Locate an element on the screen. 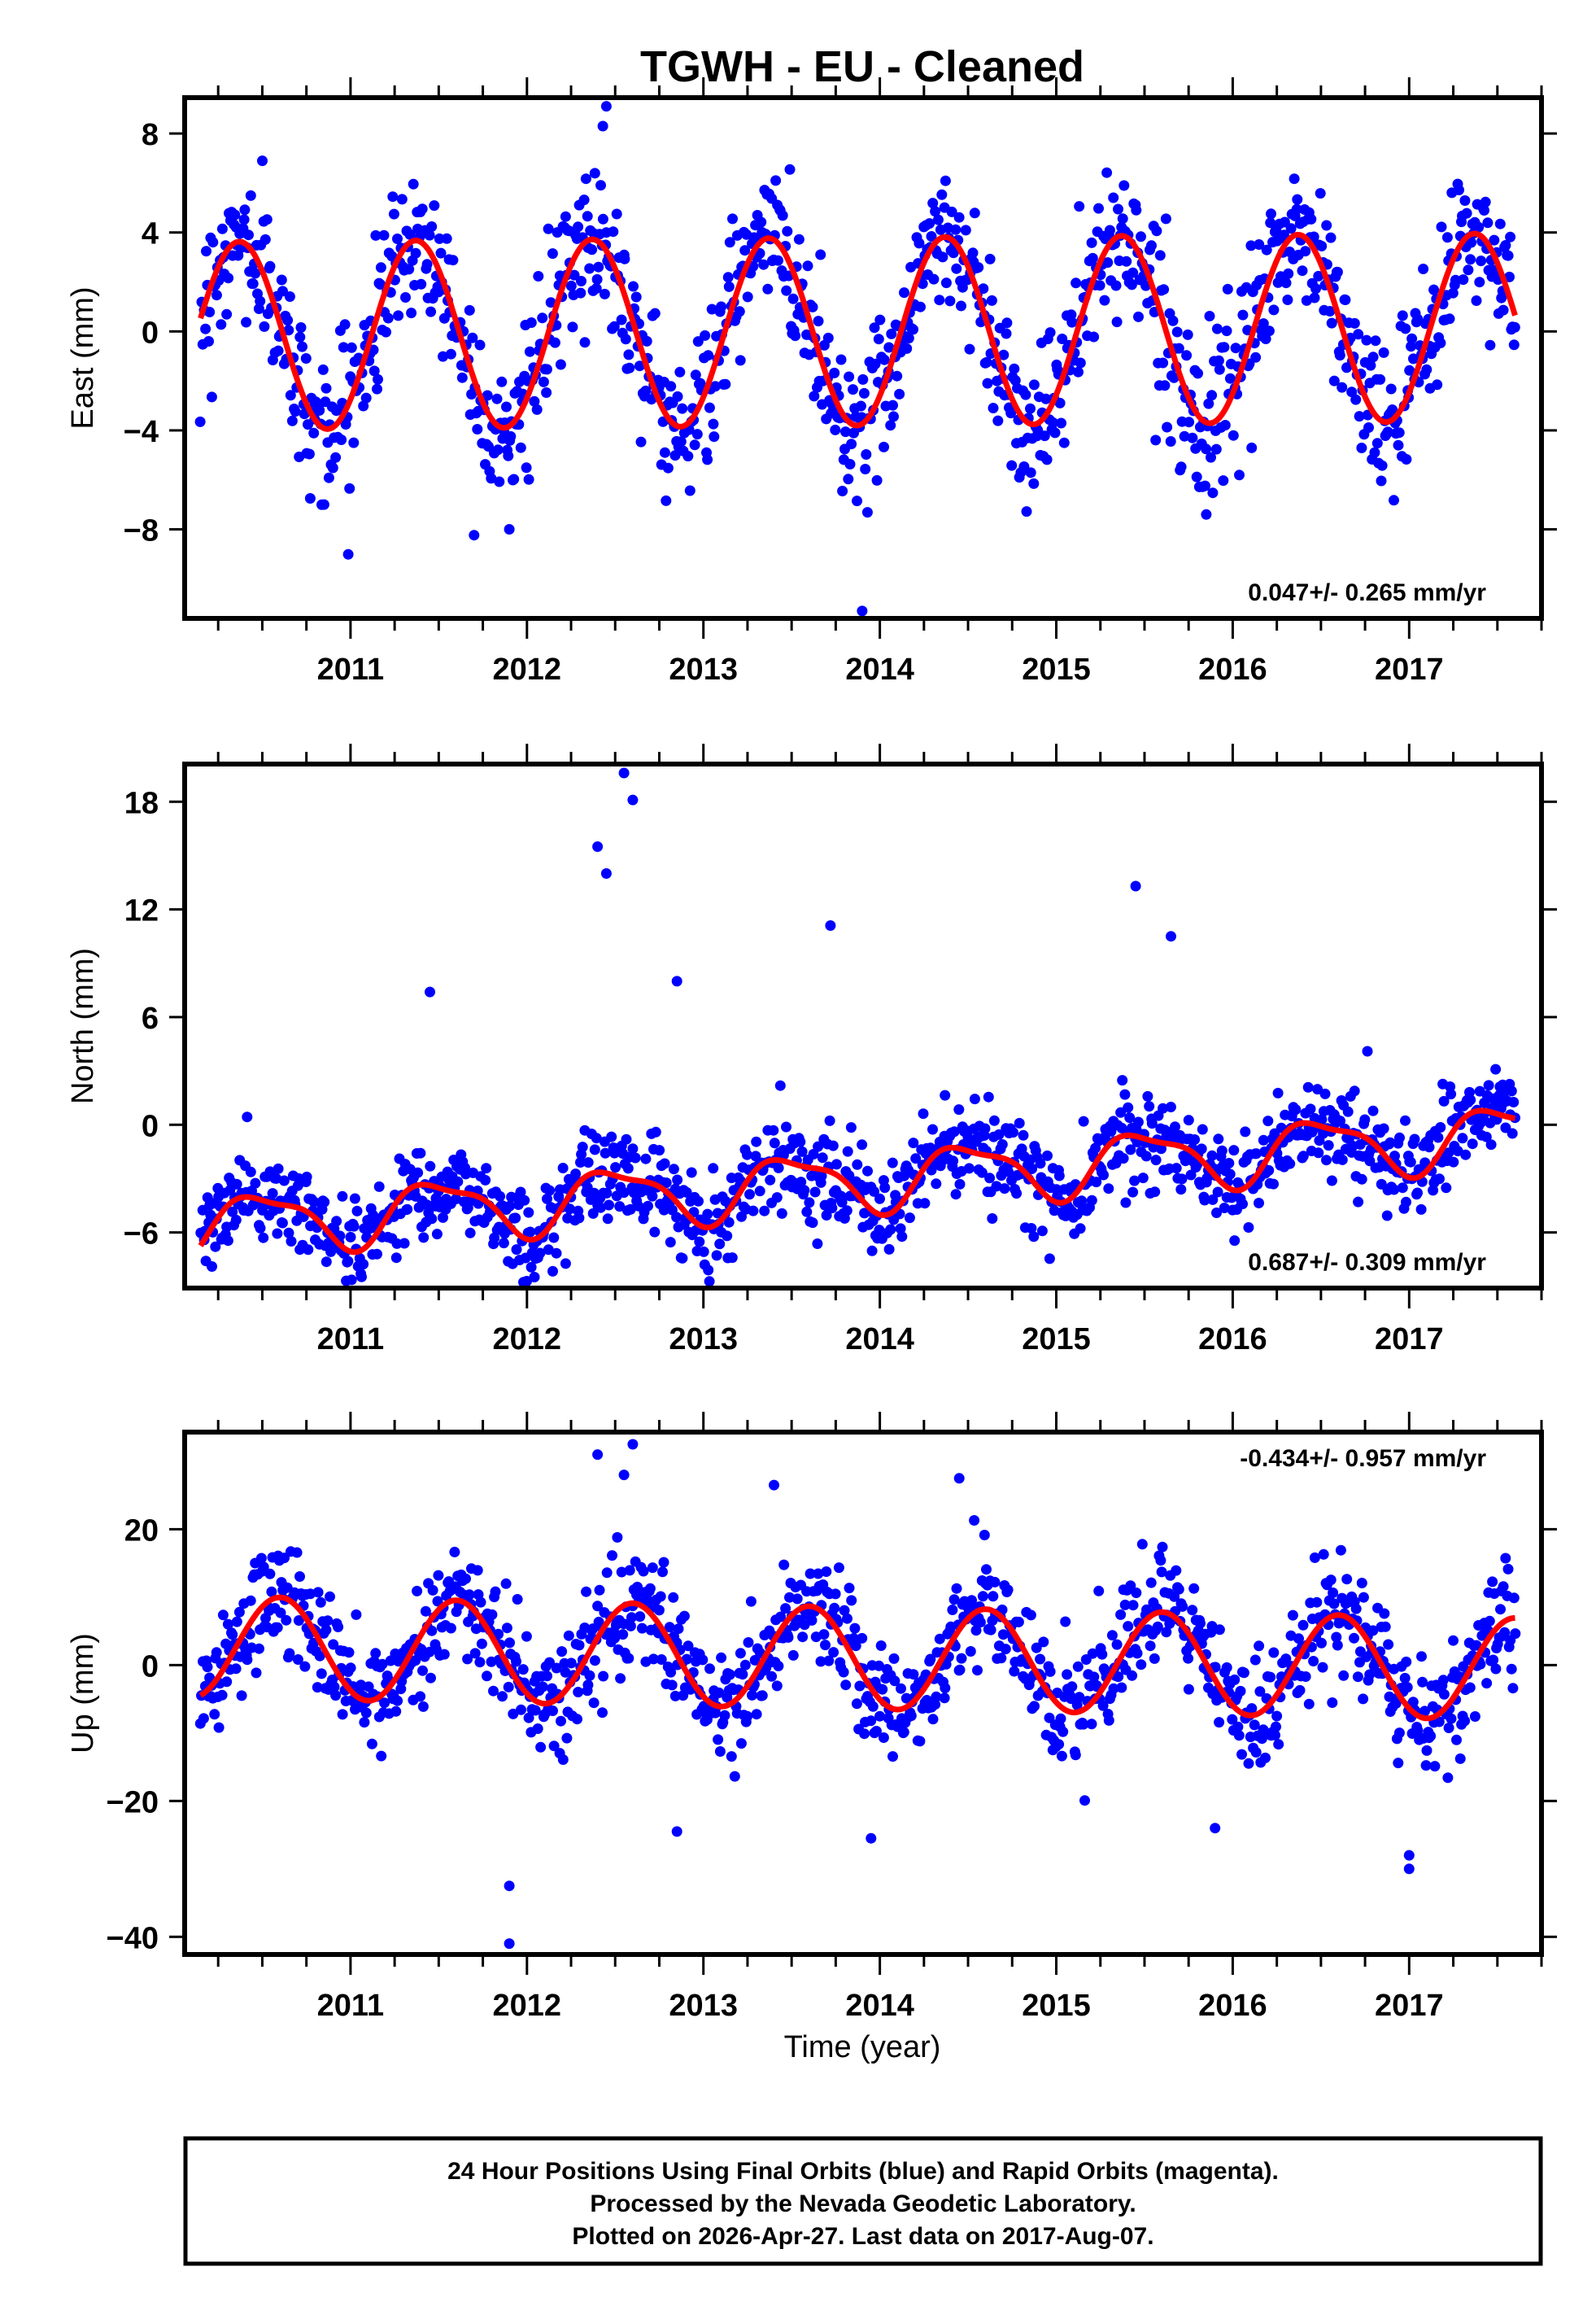 Image resolution: width=1596 pixels, height=2306 pixels. velocity-rate-label: -0.434+/- 0.957 mm/yr is located at coordinates (1363, 1458).